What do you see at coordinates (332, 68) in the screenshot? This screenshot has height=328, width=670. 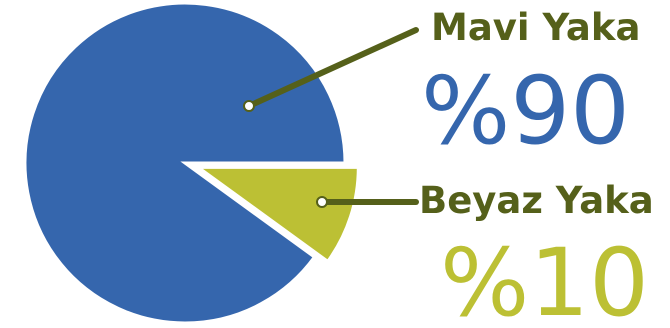 I see `leader-line-mavi-yaka` at bounding box center [332, 68].